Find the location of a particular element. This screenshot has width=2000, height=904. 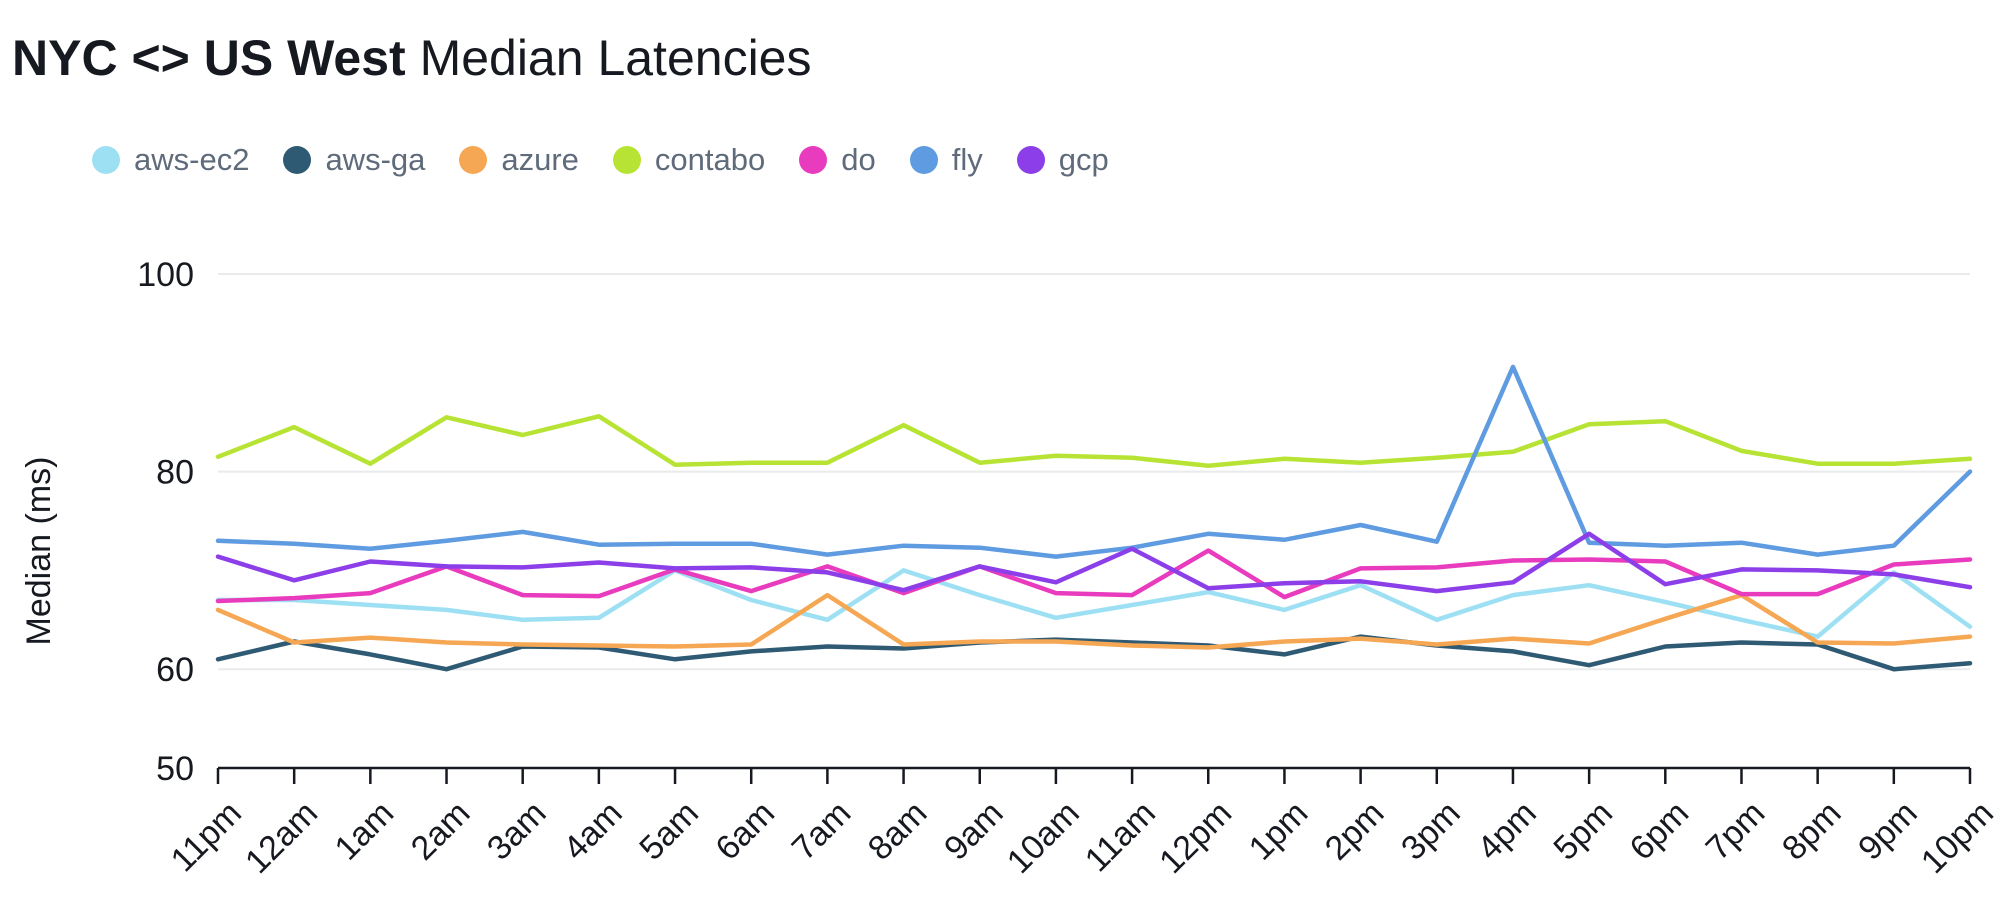

x-tick-label-4pm: 4pm is located at coordinates (1507, 831).